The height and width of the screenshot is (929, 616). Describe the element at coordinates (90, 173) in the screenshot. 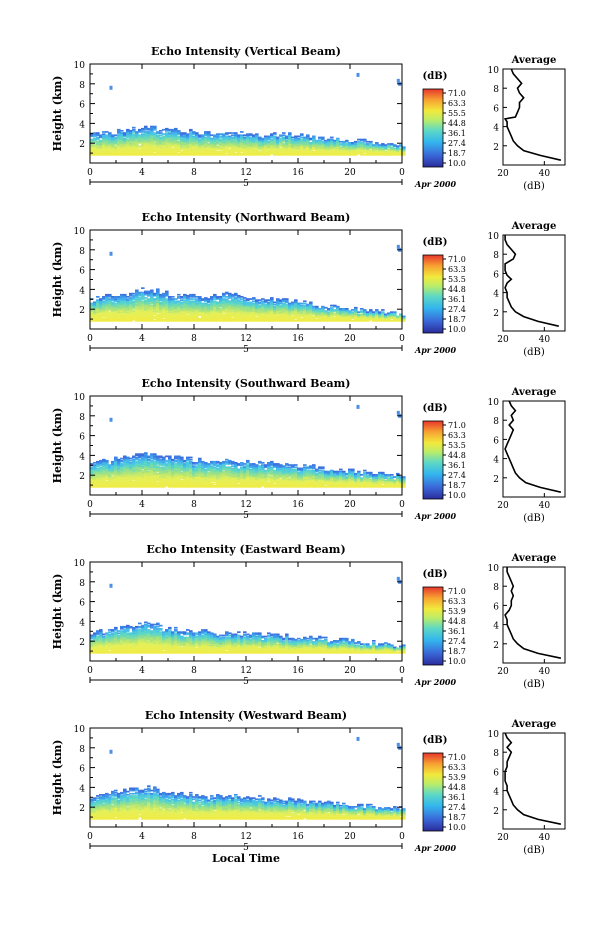

I see `x-tick-label: 0` at that location.